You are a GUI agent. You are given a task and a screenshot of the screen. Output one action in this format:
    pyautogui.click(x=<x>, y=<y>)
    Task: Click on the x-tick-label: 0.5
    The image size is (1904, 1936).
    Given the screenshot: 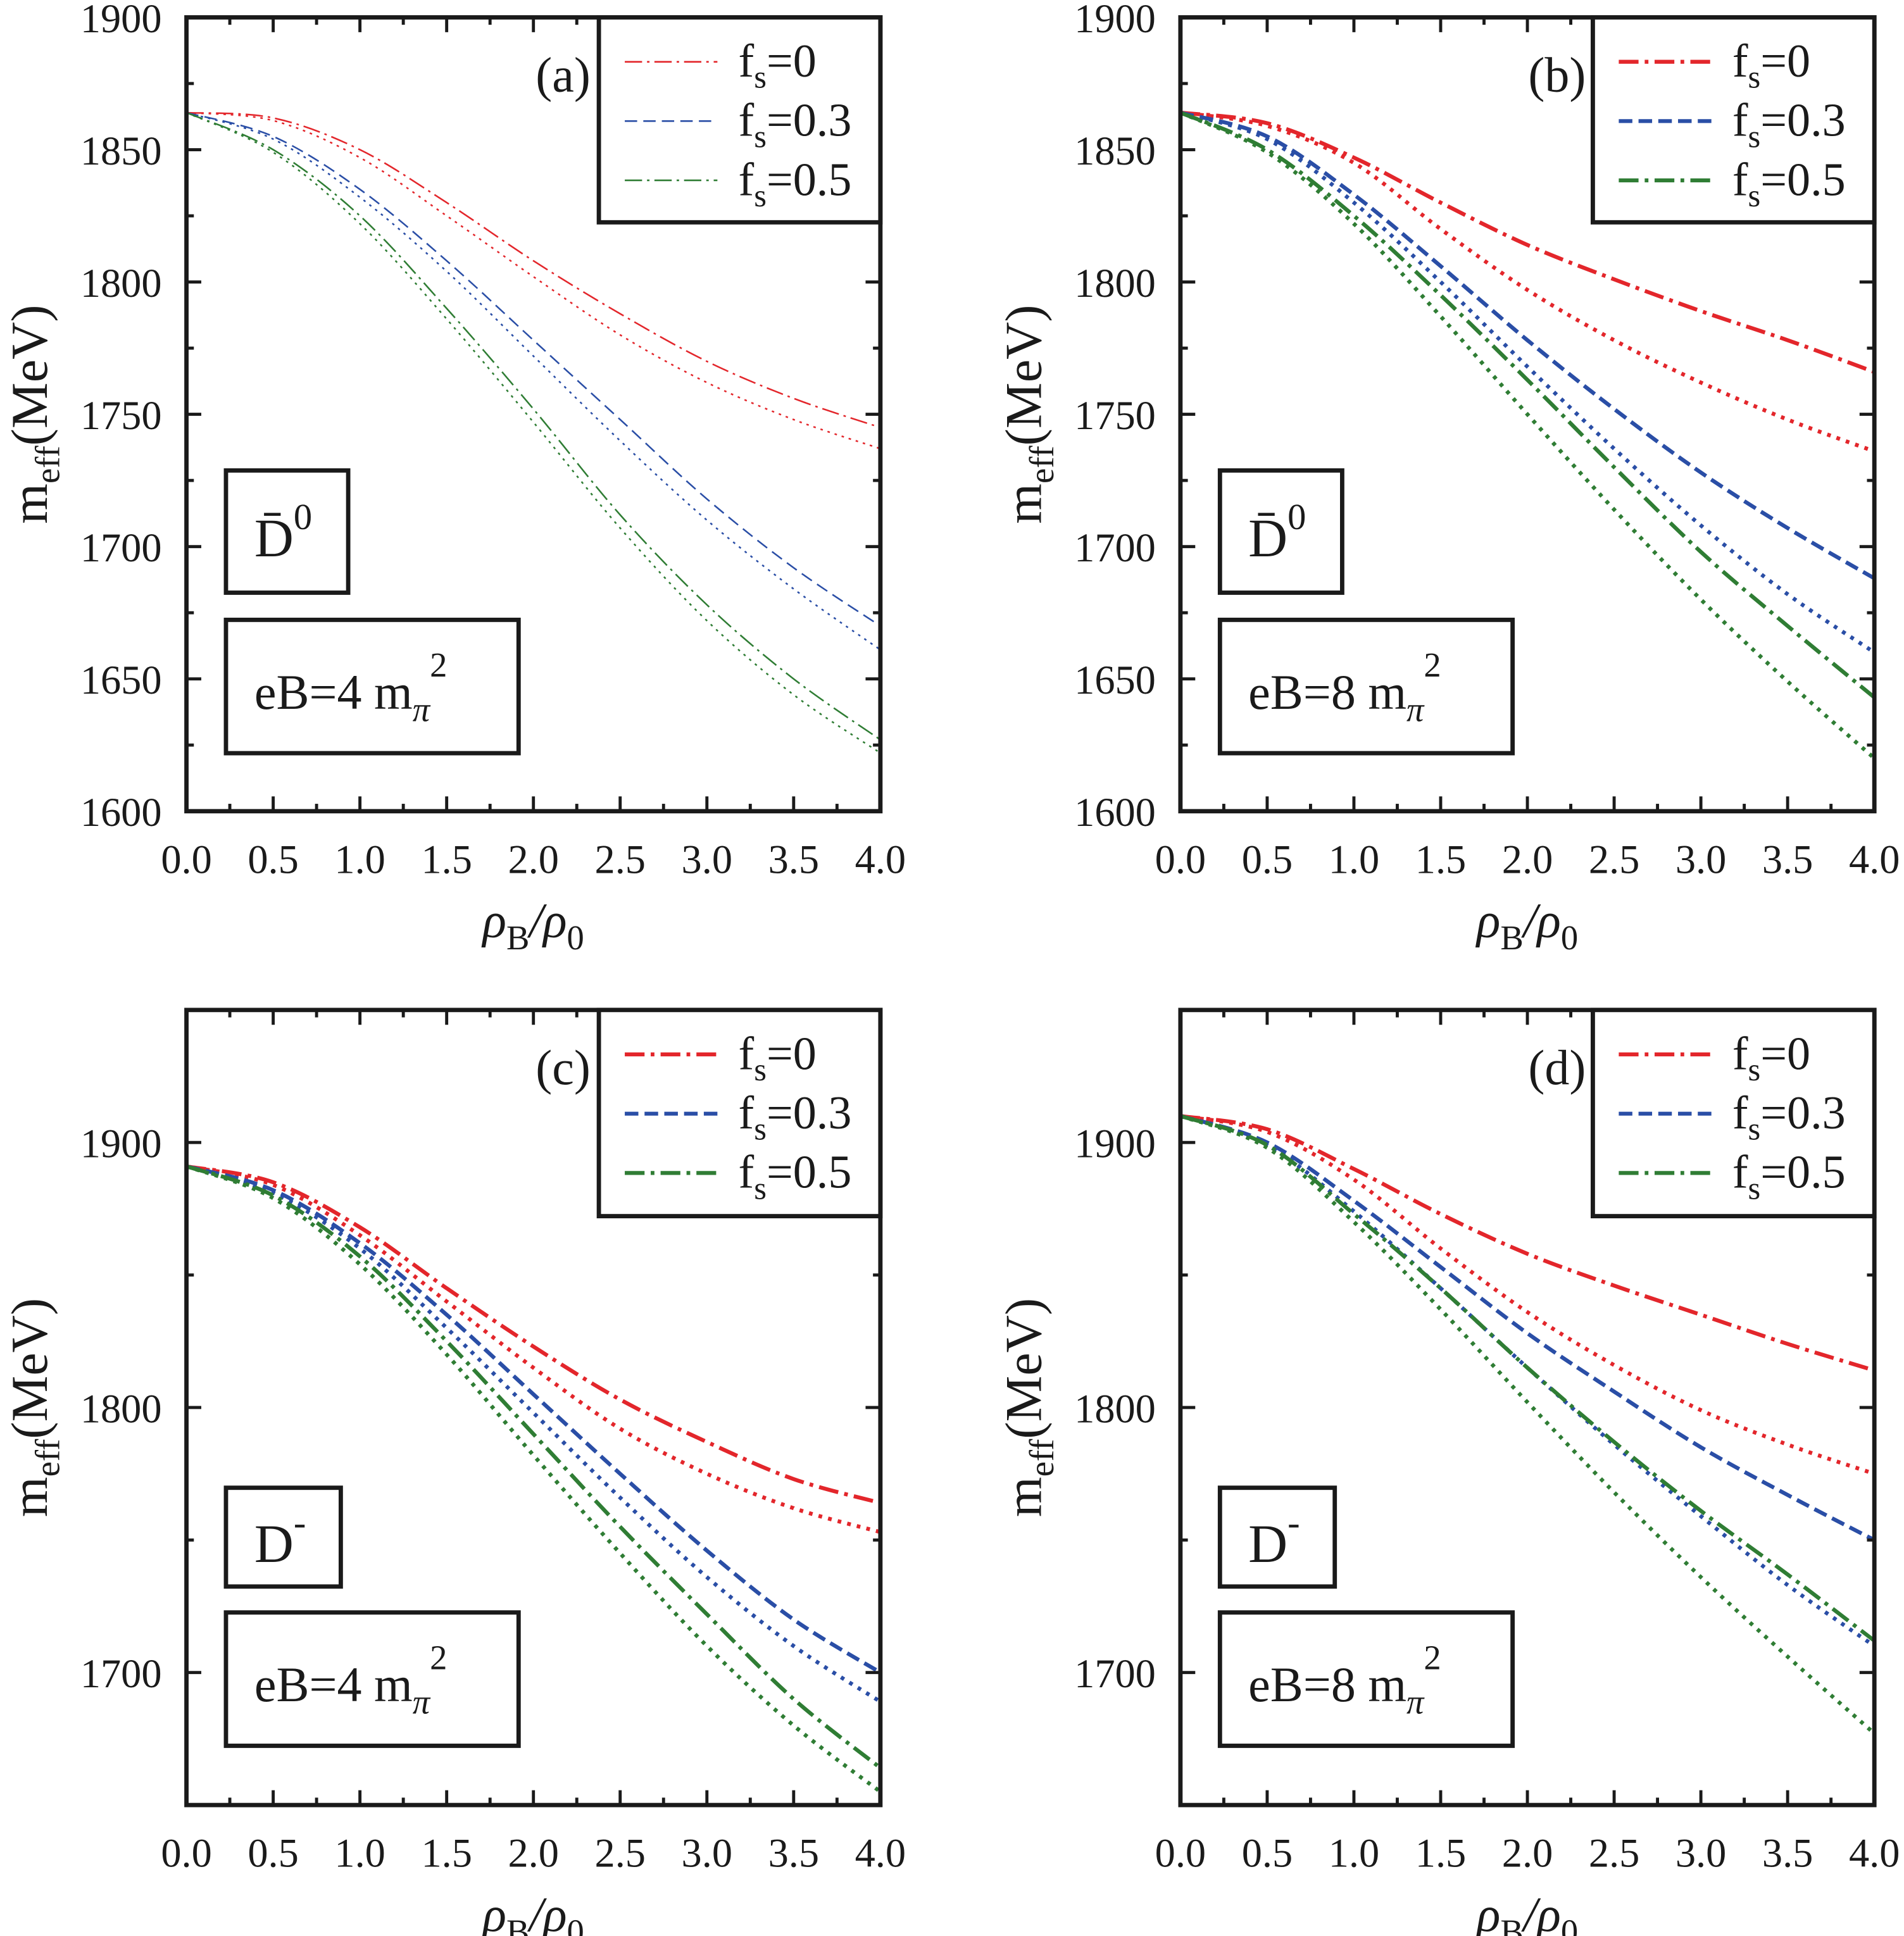 What is the action you would take?
    pyautogui.click(x=272, y=1853)
    